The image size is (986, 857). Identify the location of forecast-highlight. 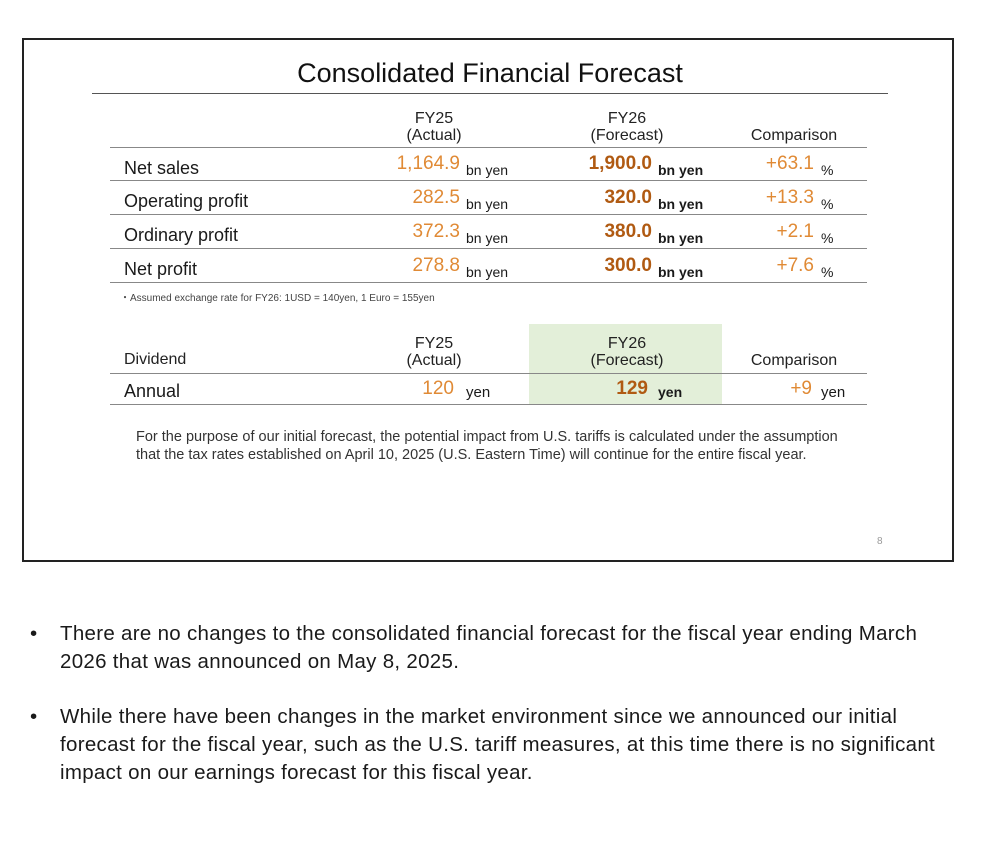
(625, 364).